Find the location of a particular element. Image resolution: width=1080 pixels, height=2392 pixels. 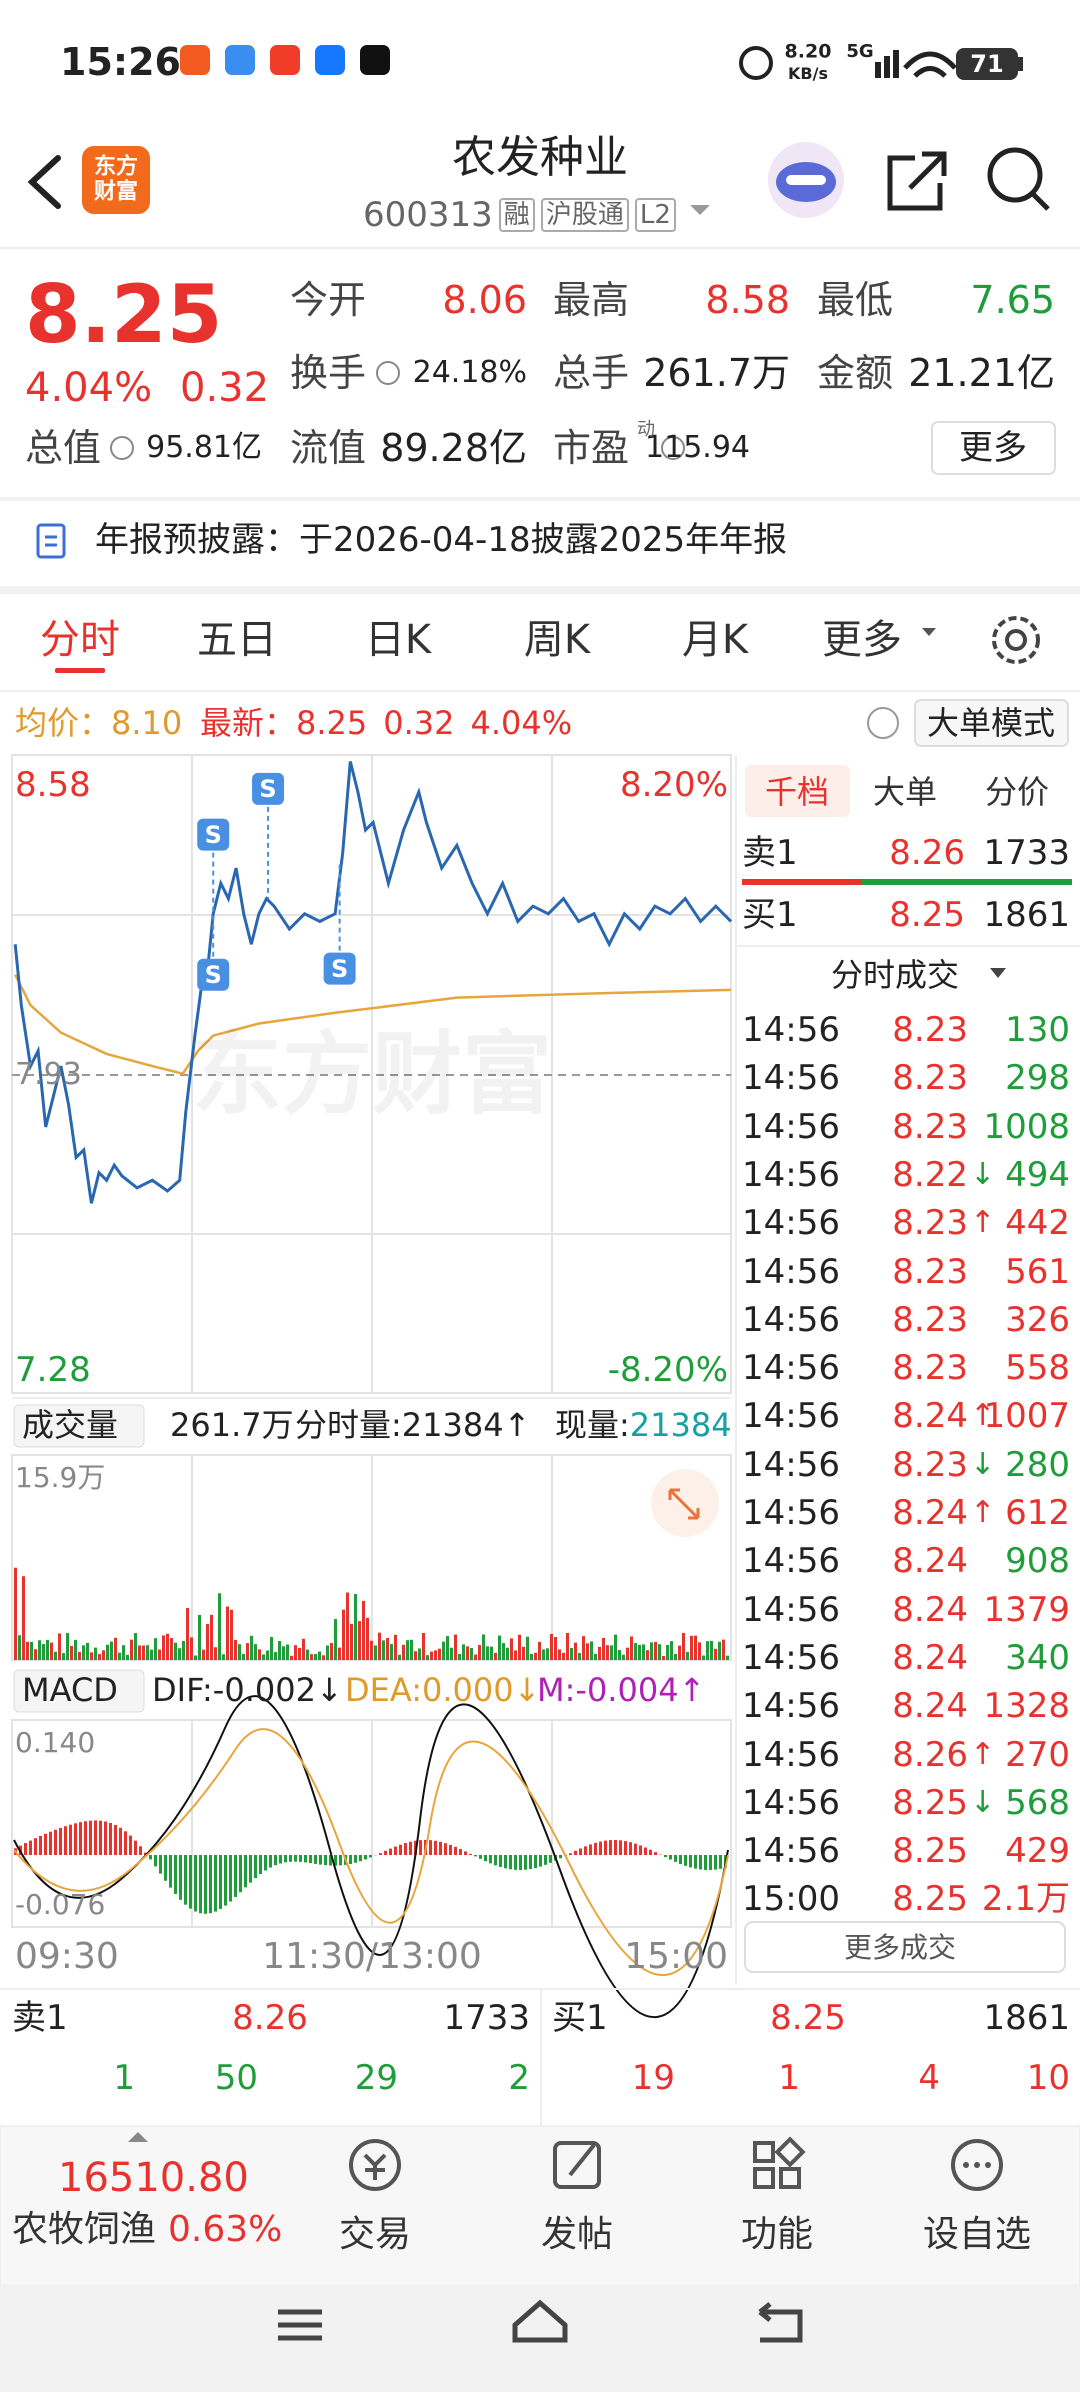

macd-selector is located at coordinates (79, 1691).